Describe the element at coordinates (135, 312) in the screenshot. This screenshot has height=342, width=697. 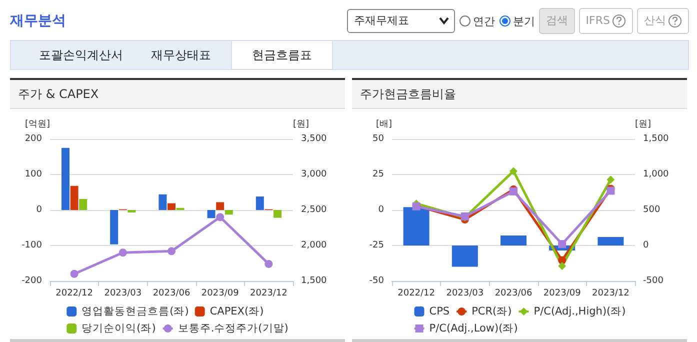
I see `legend-label: 영업활동현금흐름(좌)` at that location.